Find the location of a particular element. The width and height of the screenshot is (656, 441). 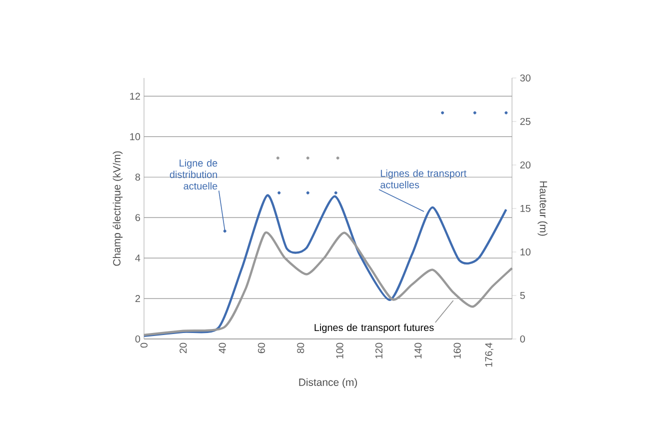

x-tick-label: 60 is located at coordinates (261, 348).